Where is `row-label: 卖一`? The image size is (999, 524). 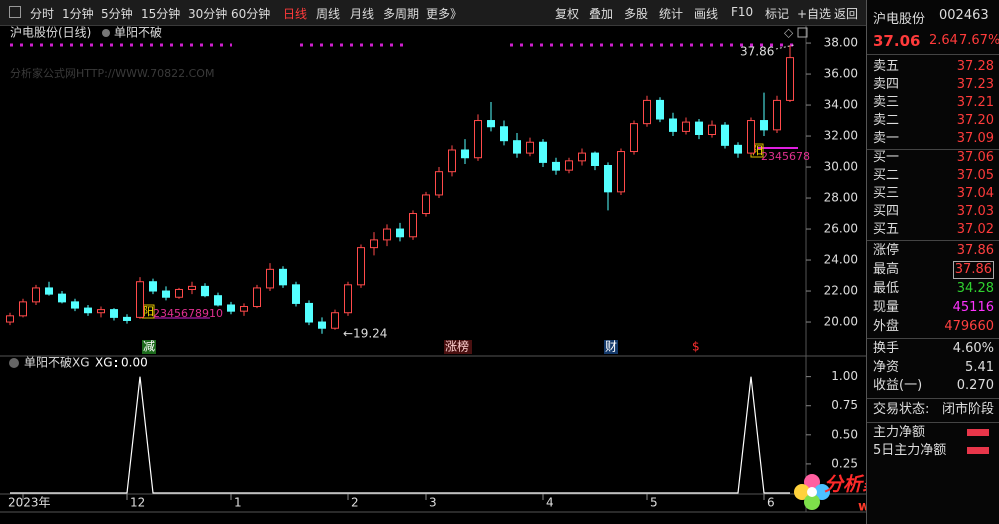 row-label: 卖一 is located at coordinates (886, 138).